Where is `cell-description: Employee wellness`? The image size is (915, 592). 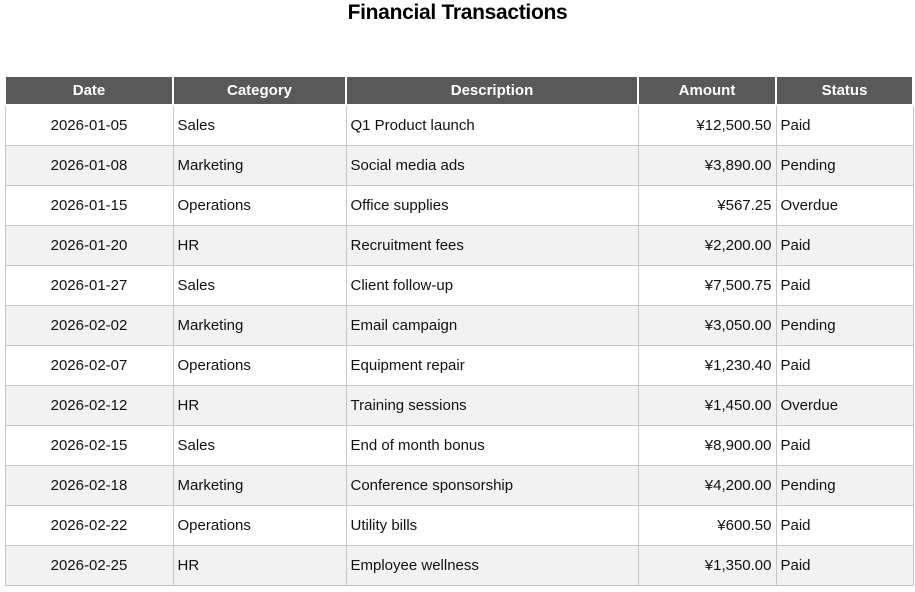
cell-description: Employee wellness is located at coordinates (492, 565).